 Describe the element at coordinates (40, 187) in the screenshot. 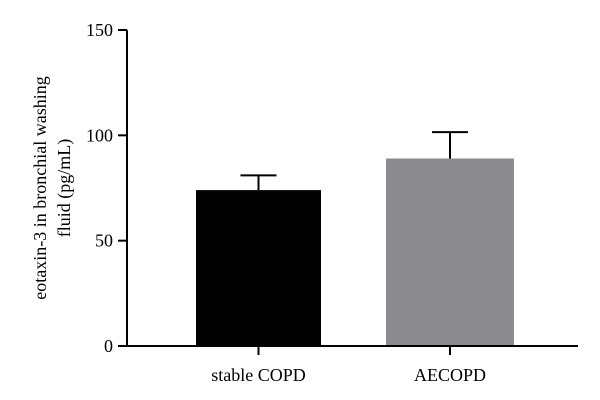

I see `y-axis-title-line: eotaxin-3 in bronchial washing` at that location.